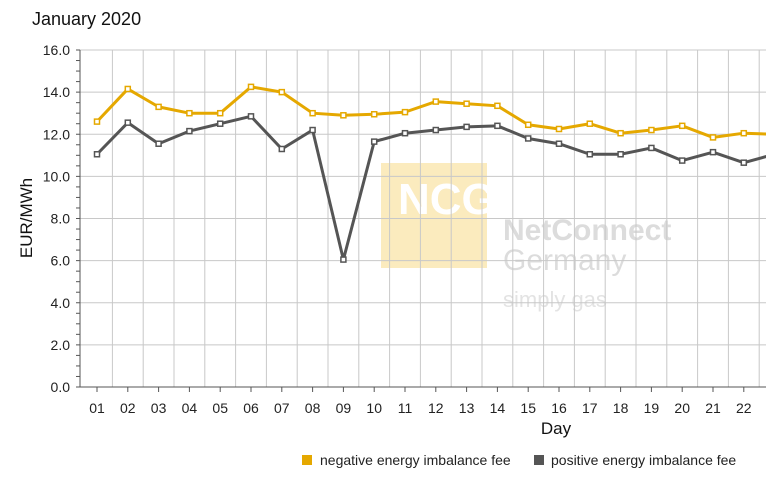 This screenshot has width=766, height=487. What do you see at coordinates (61, 219) in the screenshot?
I see `y-tick-label: 8.0` at bounding box center [61, 219].